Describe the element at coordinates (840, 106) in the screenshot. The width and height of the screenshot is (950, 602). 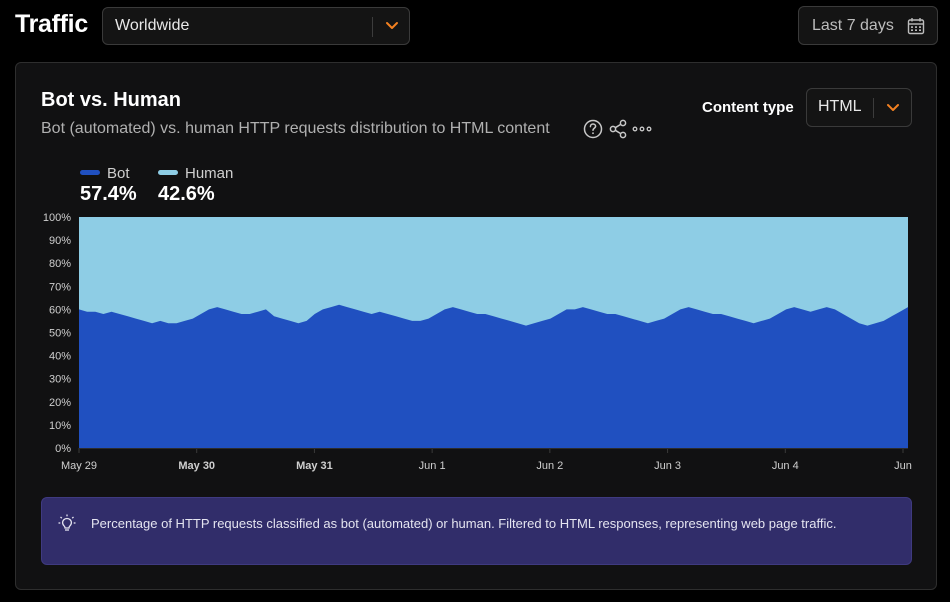
I see `content-type-value: HTML` at that location.